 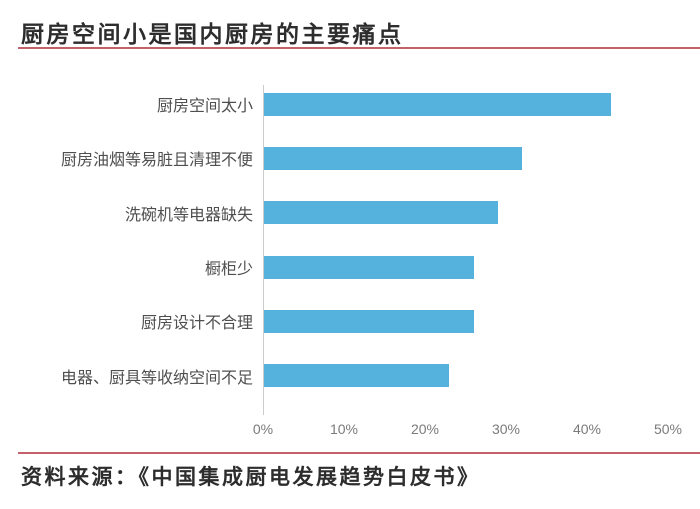 What do you see at coordinates (506, 429) in the screenshot?
I see `x-tick-label: 30%` at bounding box center [506, 429].